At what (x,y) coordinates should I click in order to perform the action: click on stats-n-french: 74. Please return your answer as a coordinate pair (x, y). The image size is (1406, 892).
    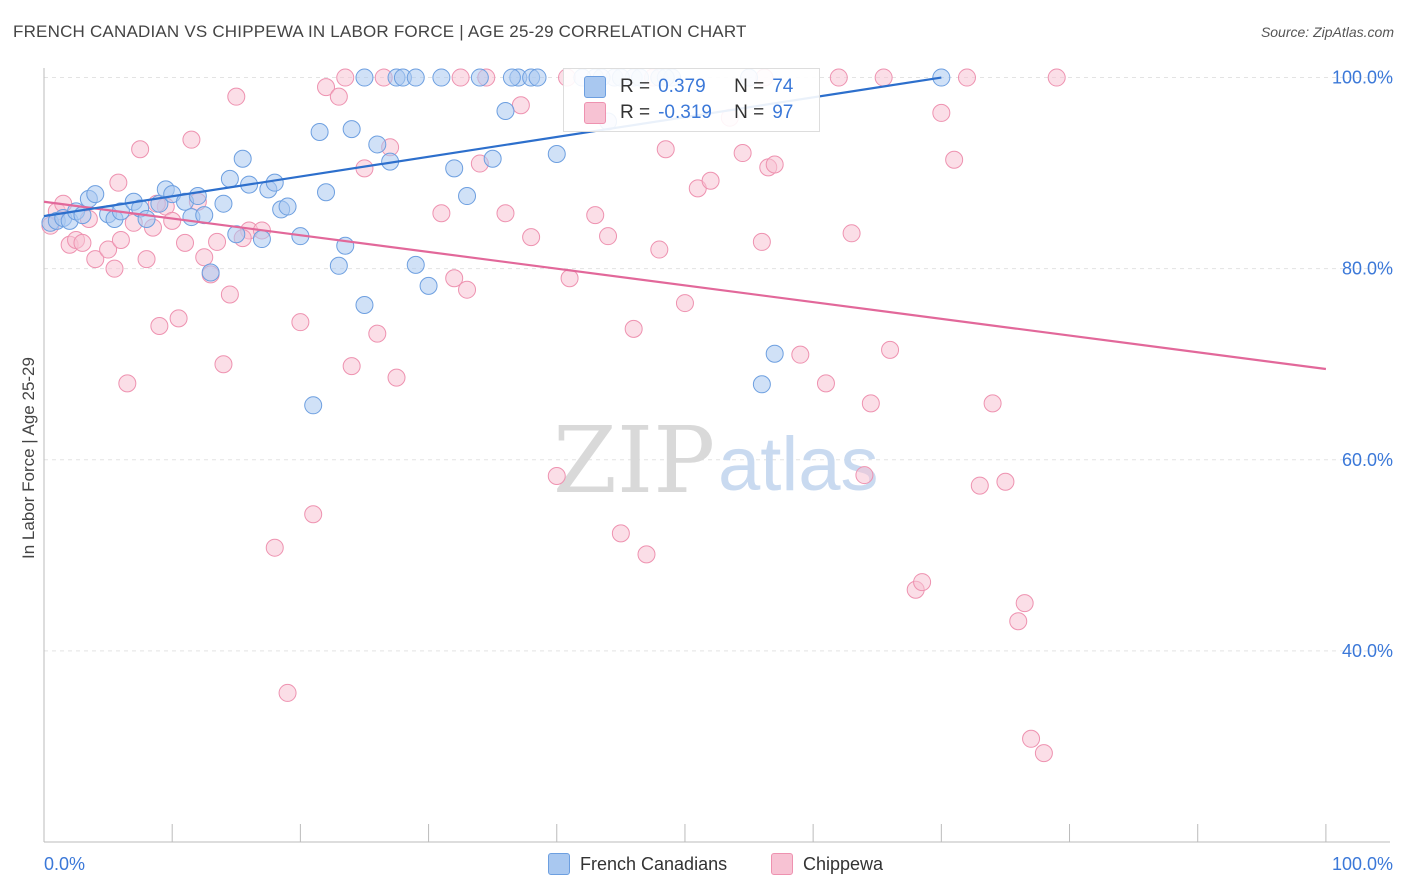
    Looking at the image, I should click on (783, 86).